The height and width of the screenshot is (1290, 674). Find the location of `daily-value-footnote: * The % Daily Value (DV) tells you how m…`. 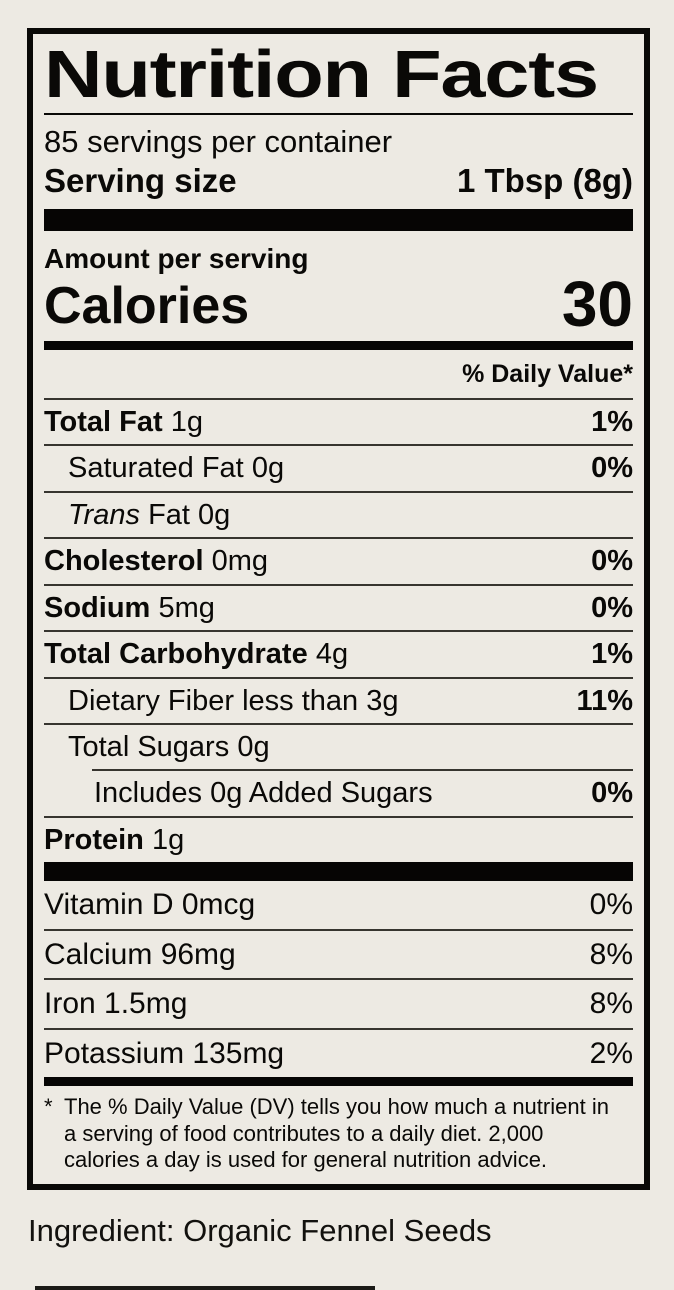

daily-value-footnote: * The % Daily Value (DV) tells you how m… is located at coordinates (338, 1133).